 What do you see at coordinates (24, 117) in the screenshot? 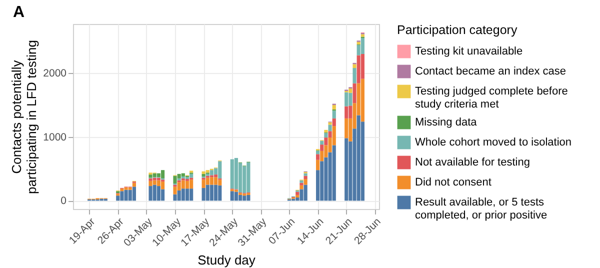
I see `y-axis-title: Contacts potentially participating in LFD testing` at bounding box center [24, 117].